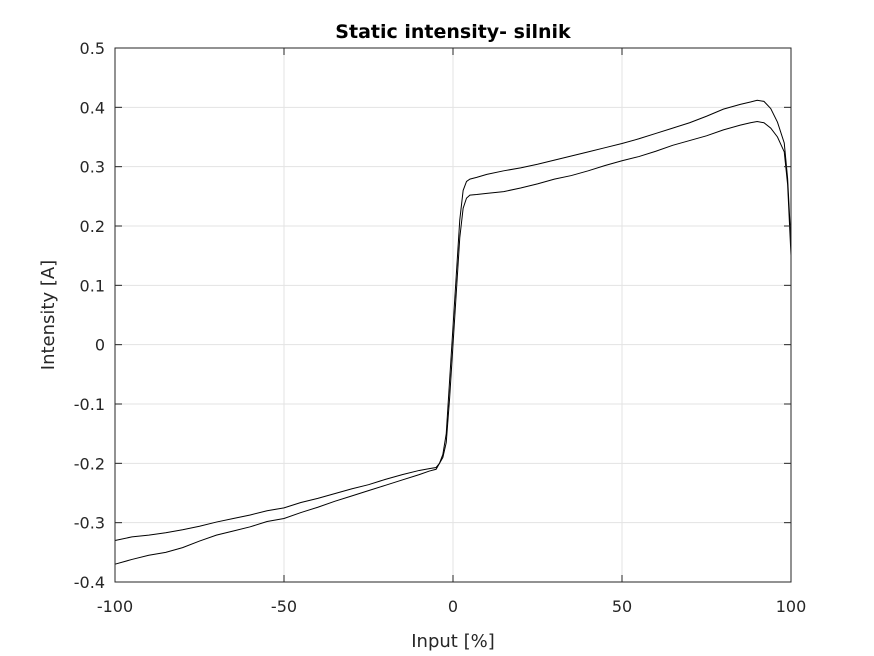 Image resolution: width=874 pixels, height=656 pixels. Describe the element at coordinates (284, 606) in the screenshot. I see `x-tick-label: -50` at that location.